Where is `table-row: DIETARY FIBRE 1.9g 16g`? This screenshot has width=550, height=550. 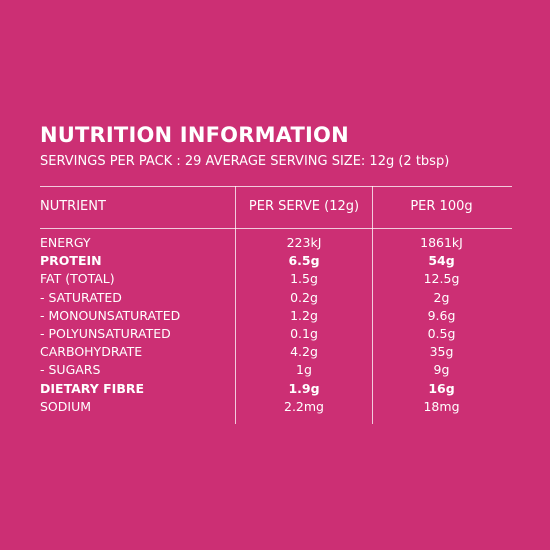
table-row: DIETARY FIBRE 1.9g 16g is located at coordinates (276, 389).